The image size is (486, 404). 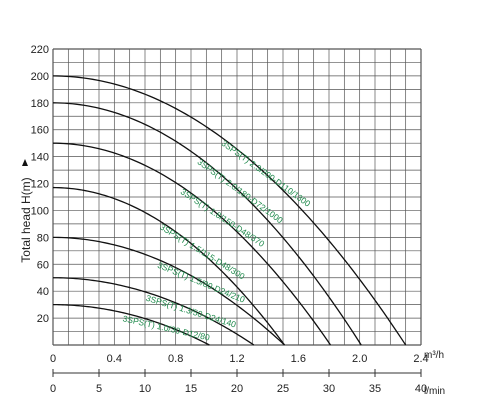 I want to click on y-tick-labels: 20 40 60 80 100 120 140 160 180 200 220, so click(x=40, y=184).